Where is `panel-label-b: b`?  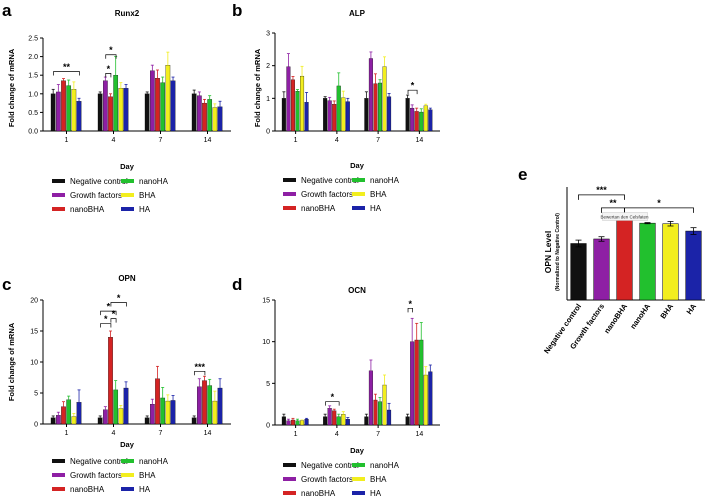
panel-label-b: b is located at coordinates (237, 10).